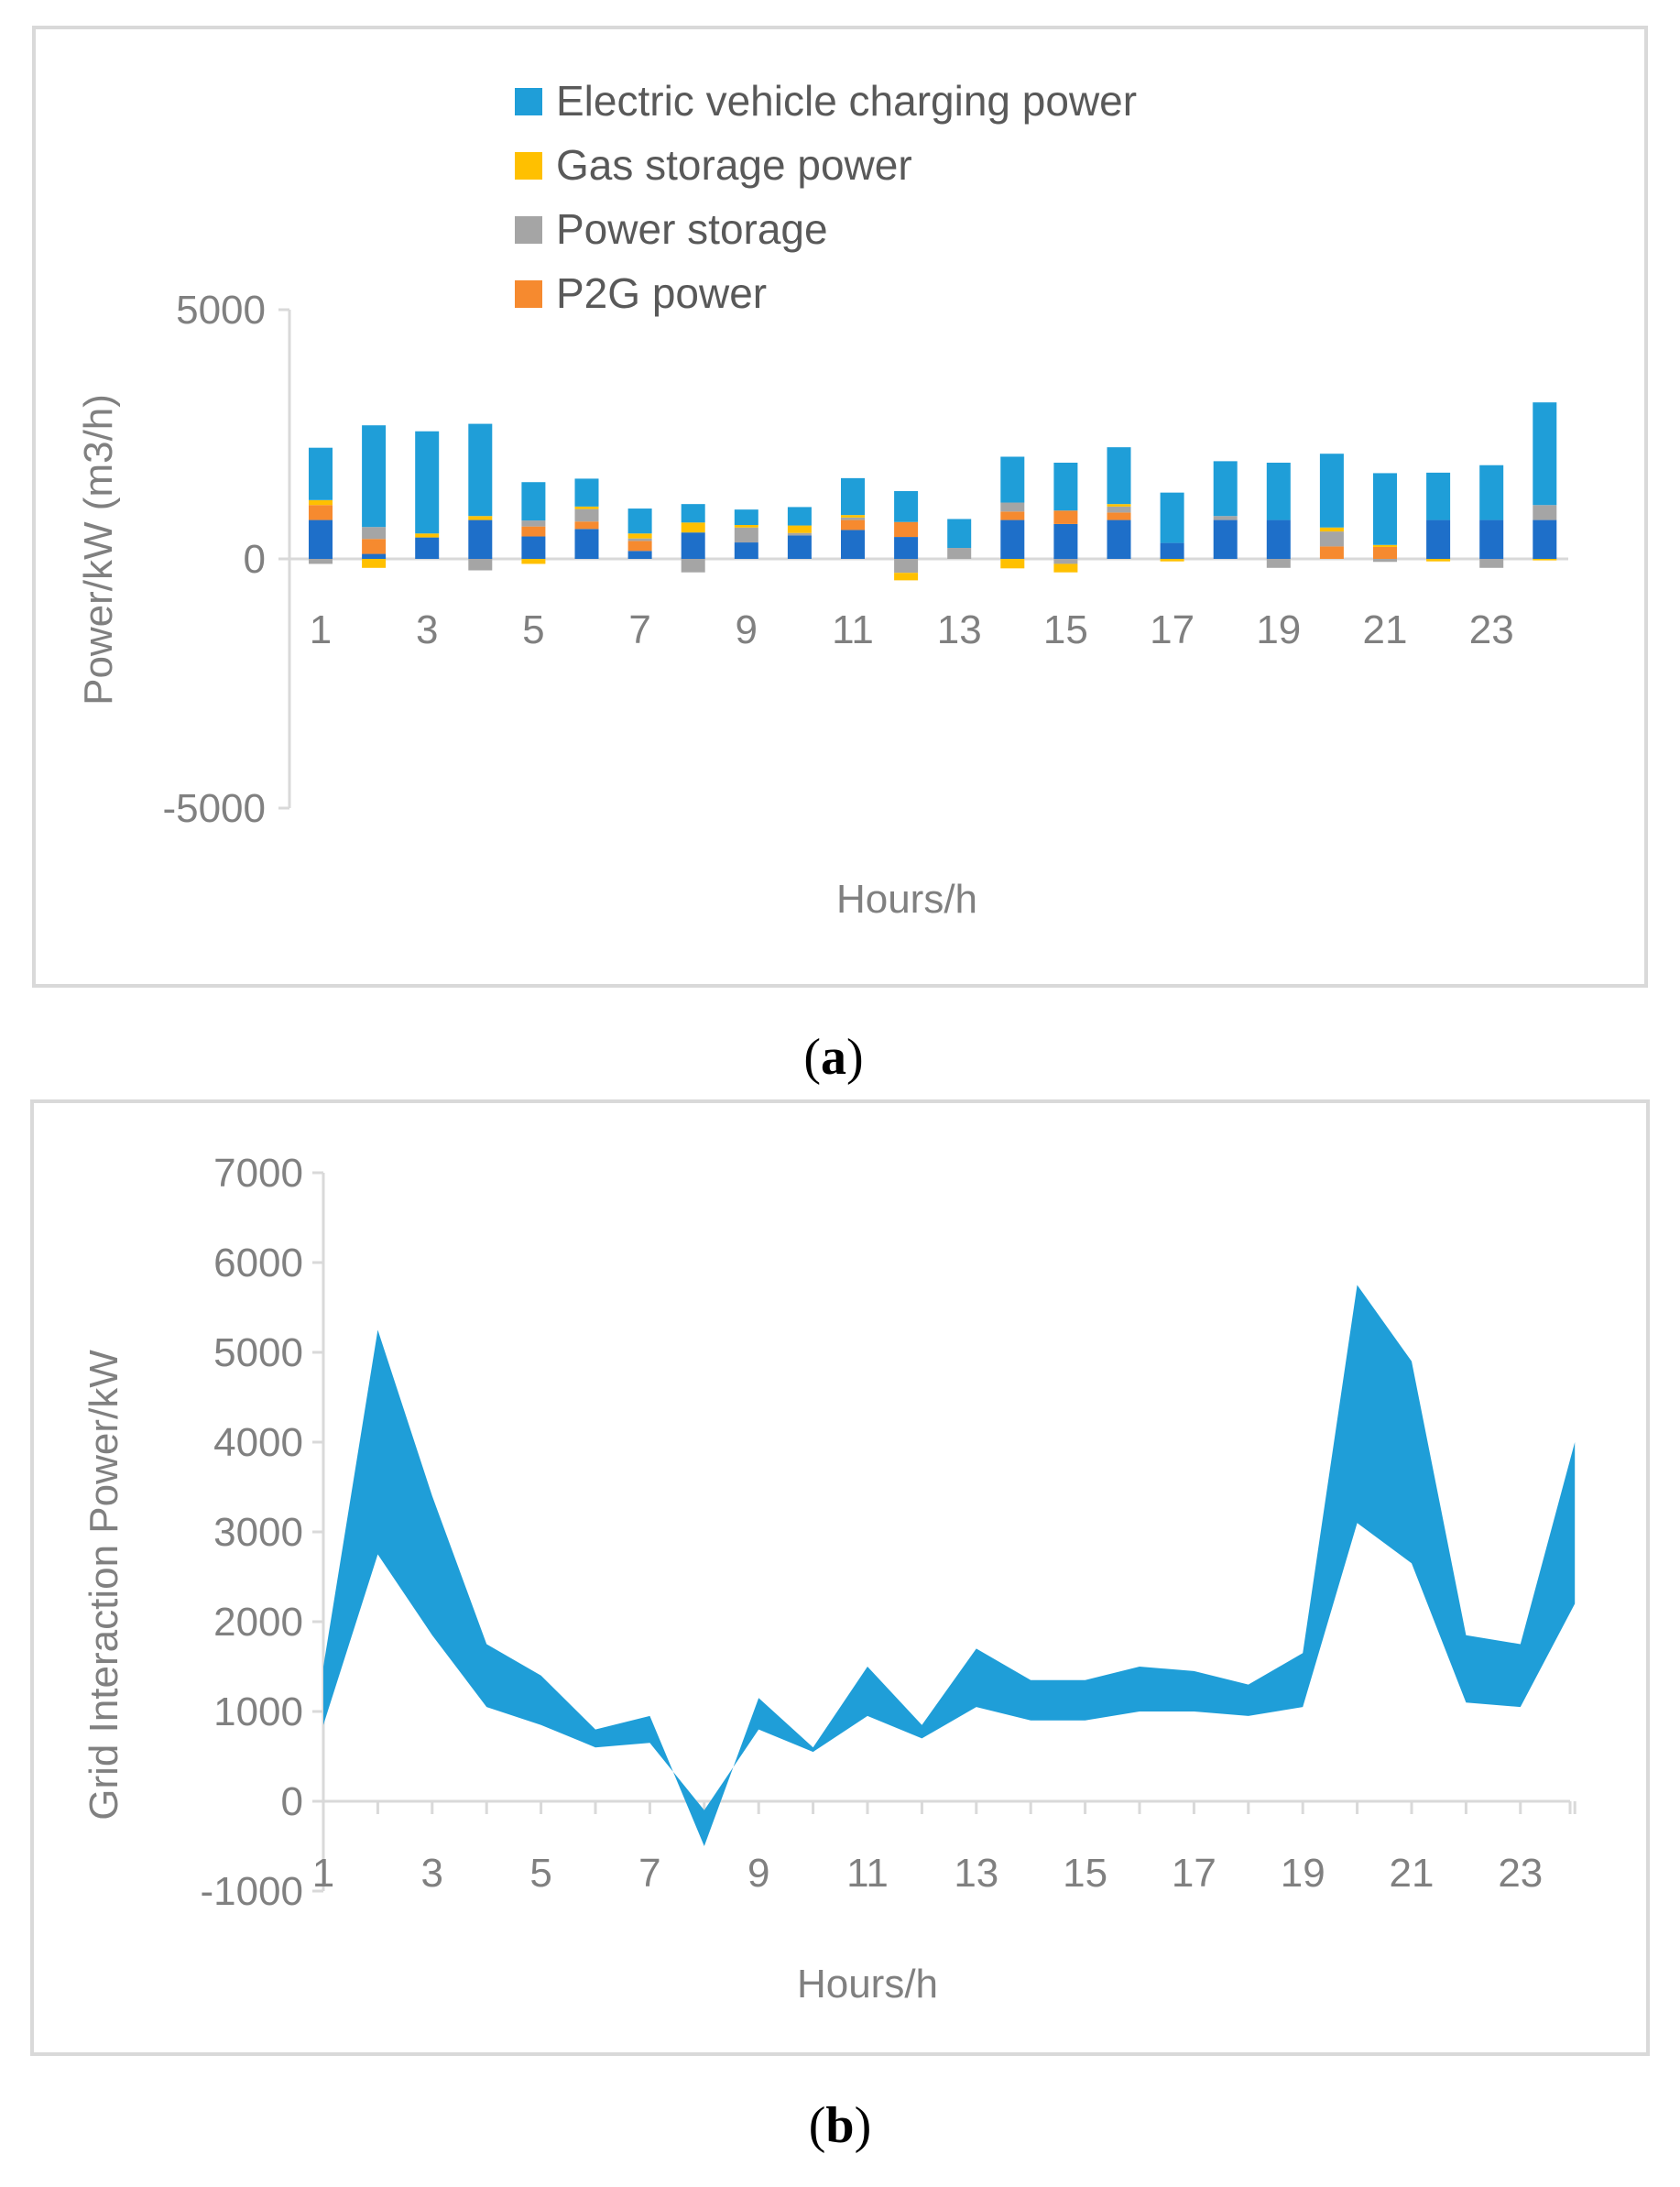  Describe the element at coordinates (321, 629) in the screenshot. I see `chart-a-x-tick-label: 1` at that location.